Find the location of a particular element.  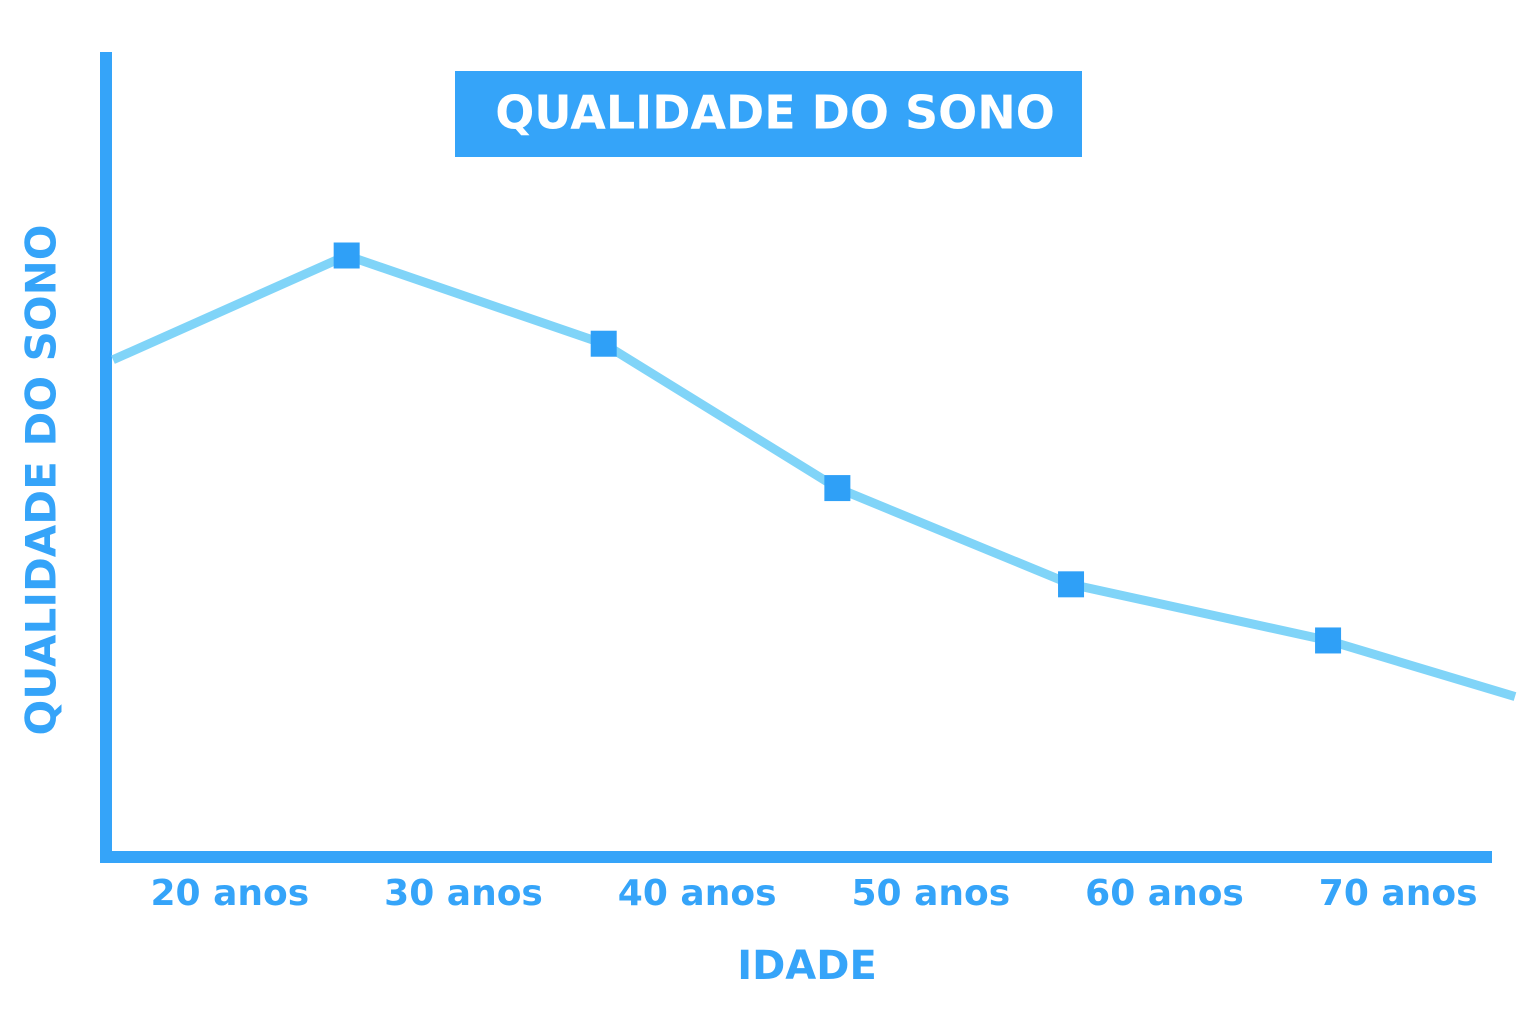

x-axis-label: IDADE is located at coordinates (807, 966).